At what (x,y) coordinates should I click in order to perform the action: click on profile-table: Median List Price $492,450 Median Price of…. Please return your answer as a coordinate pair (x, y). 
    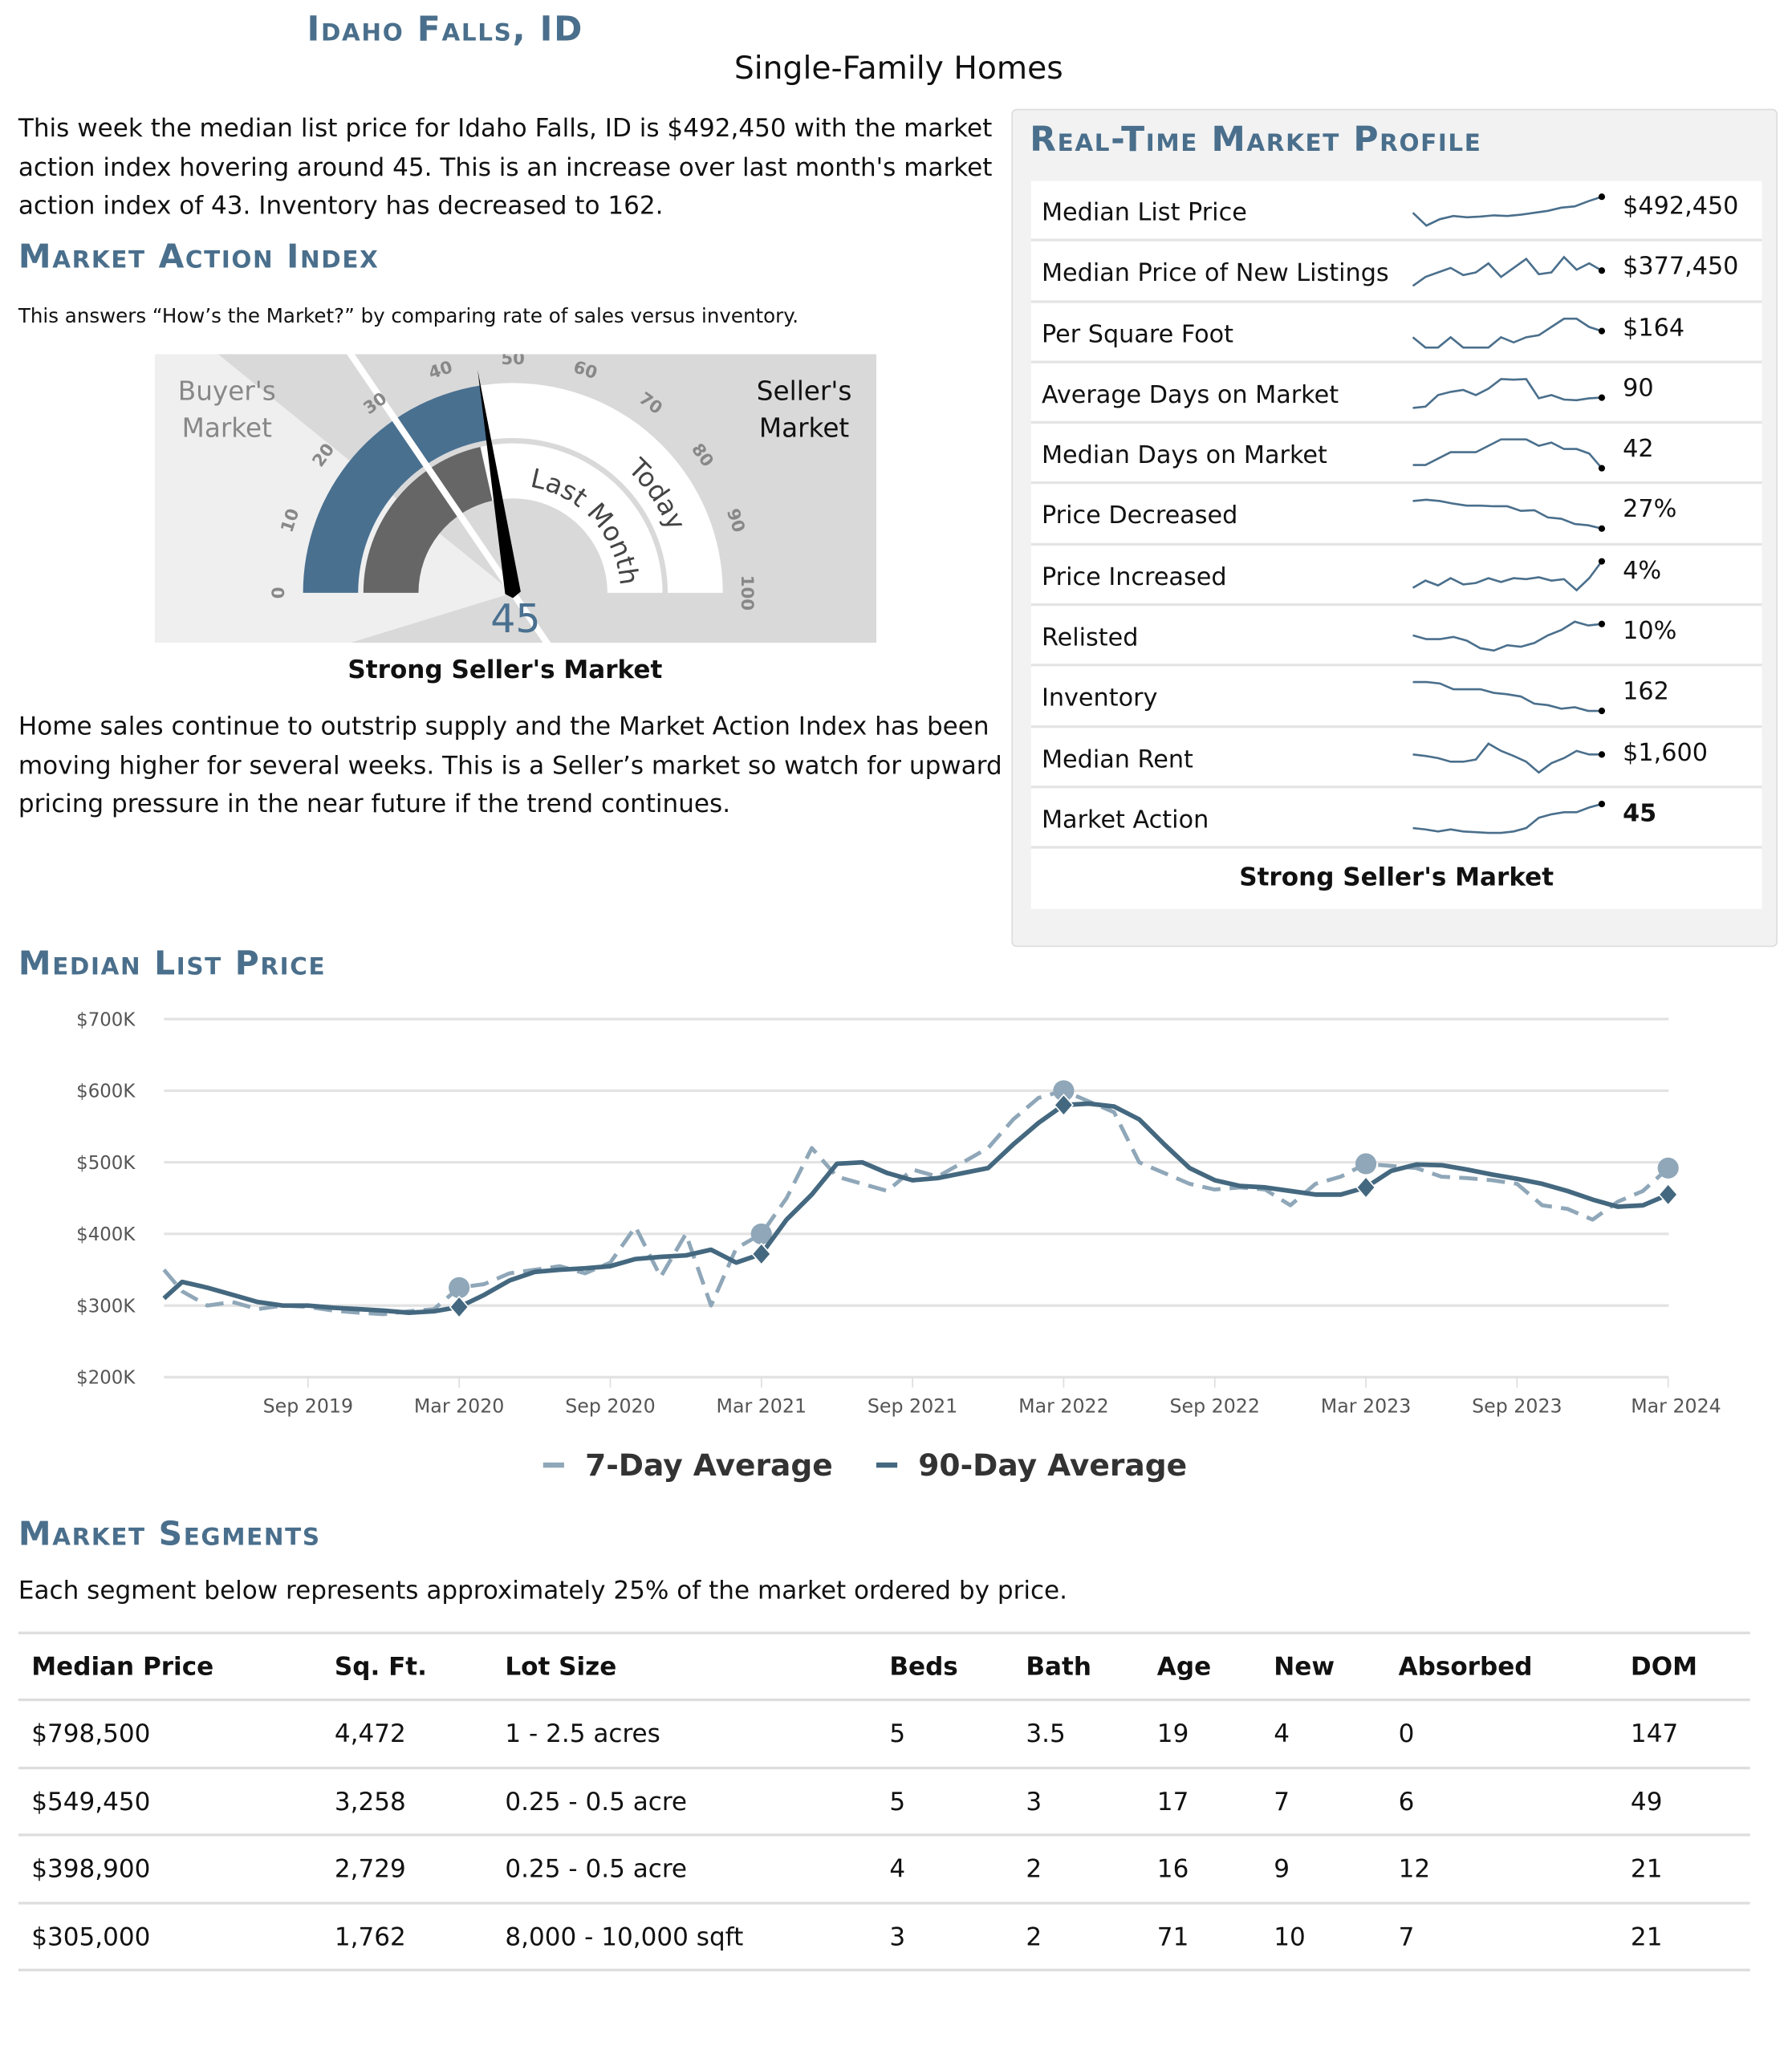
    Looking at the image, I should click on (1396, 546).